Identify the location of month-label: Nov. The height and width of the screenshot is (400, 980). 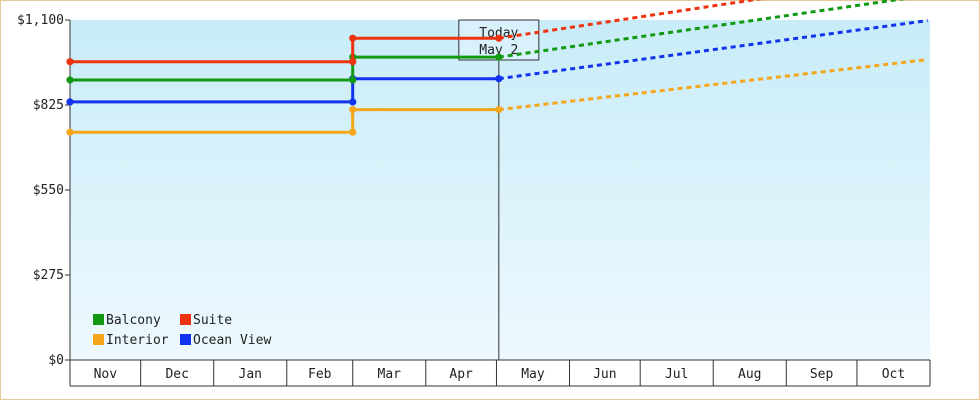
(106, 374).